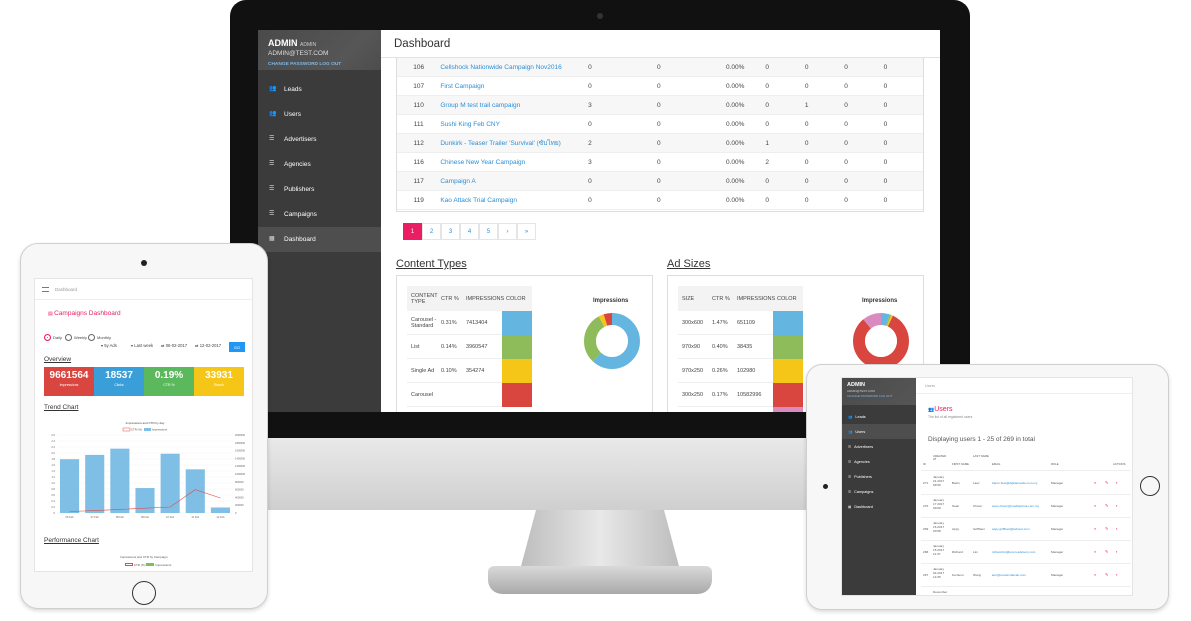  Describe the element at coordinates (45, 289) in the screenshot. I see `menu-icon` at that location.